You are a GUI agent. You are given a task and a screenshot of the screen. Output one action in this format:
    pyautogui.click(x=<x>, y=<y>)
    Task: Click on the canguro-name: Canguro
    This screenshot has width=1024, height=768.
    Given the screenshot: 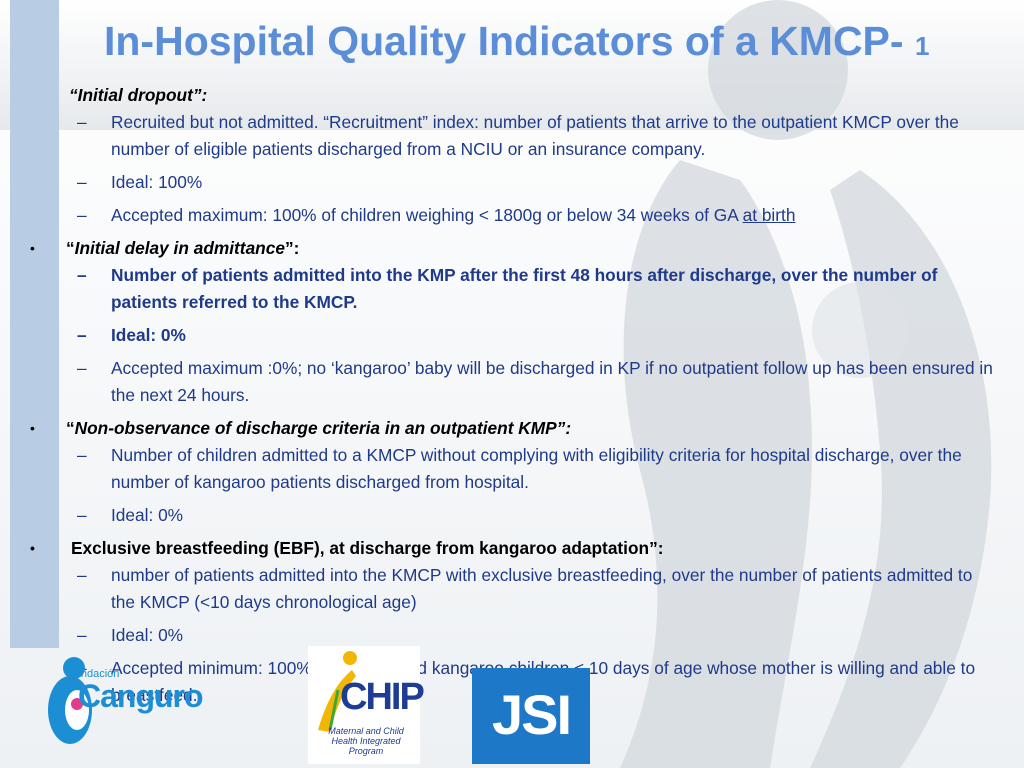 What is the action you would take?
    pyautogui.click(x=141, y=696)
    